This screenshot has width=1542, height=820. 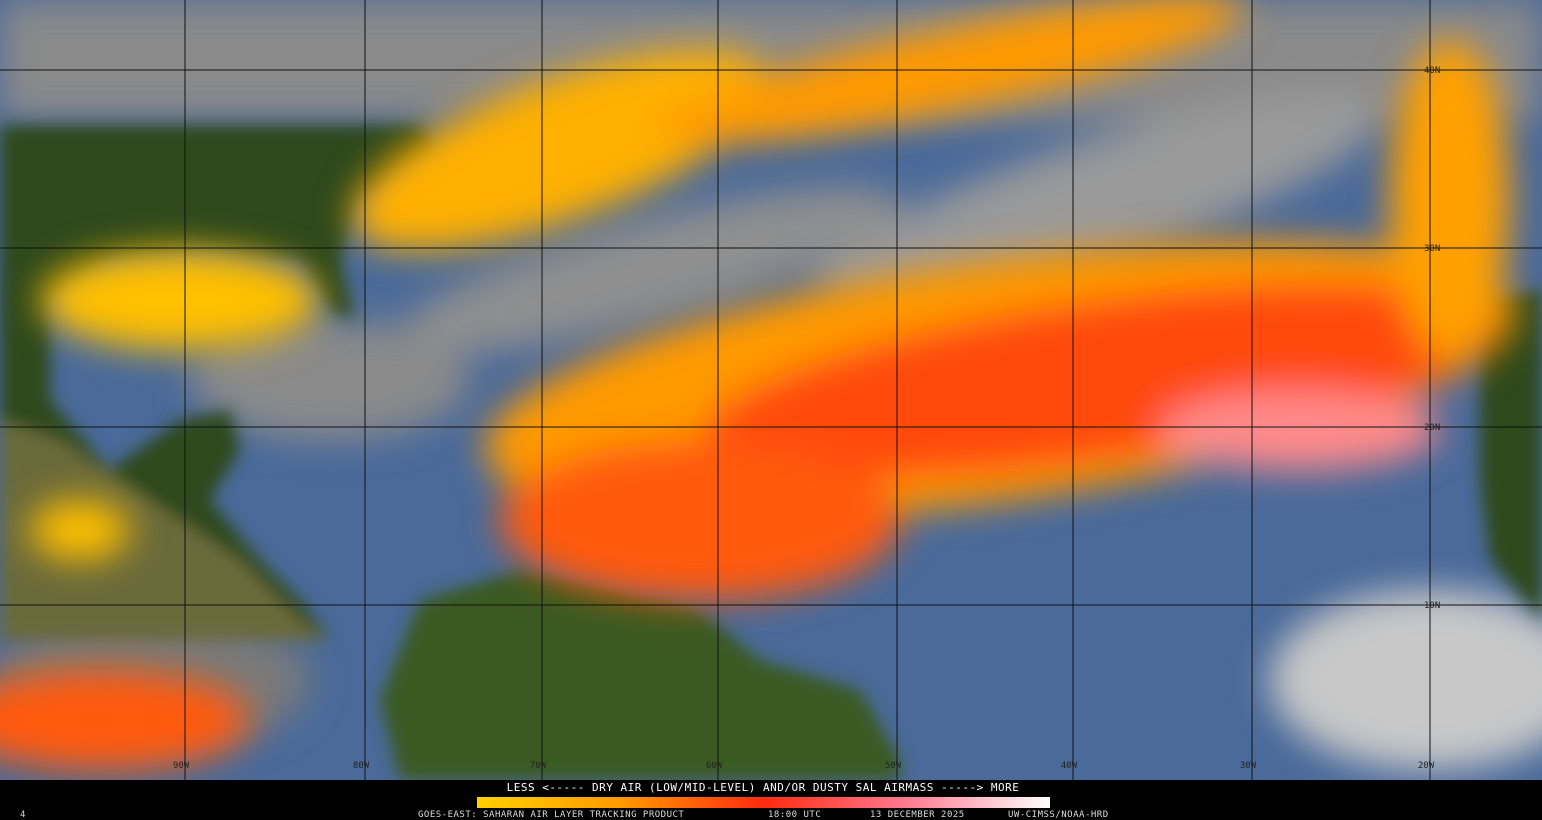 What do you see at coordinates (1432, 71) in the screenshot?
I see `latitude-label: 40N` at bounding box center [1432, 71].